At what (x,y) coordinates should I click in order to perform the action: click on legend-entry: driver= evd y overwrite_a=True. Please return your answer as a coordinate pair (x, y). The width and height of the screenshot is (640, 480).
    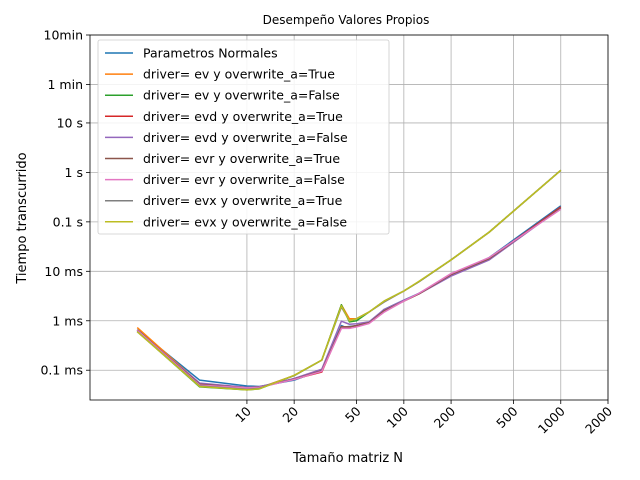
    Looking at the image, I should click on (243, 116).